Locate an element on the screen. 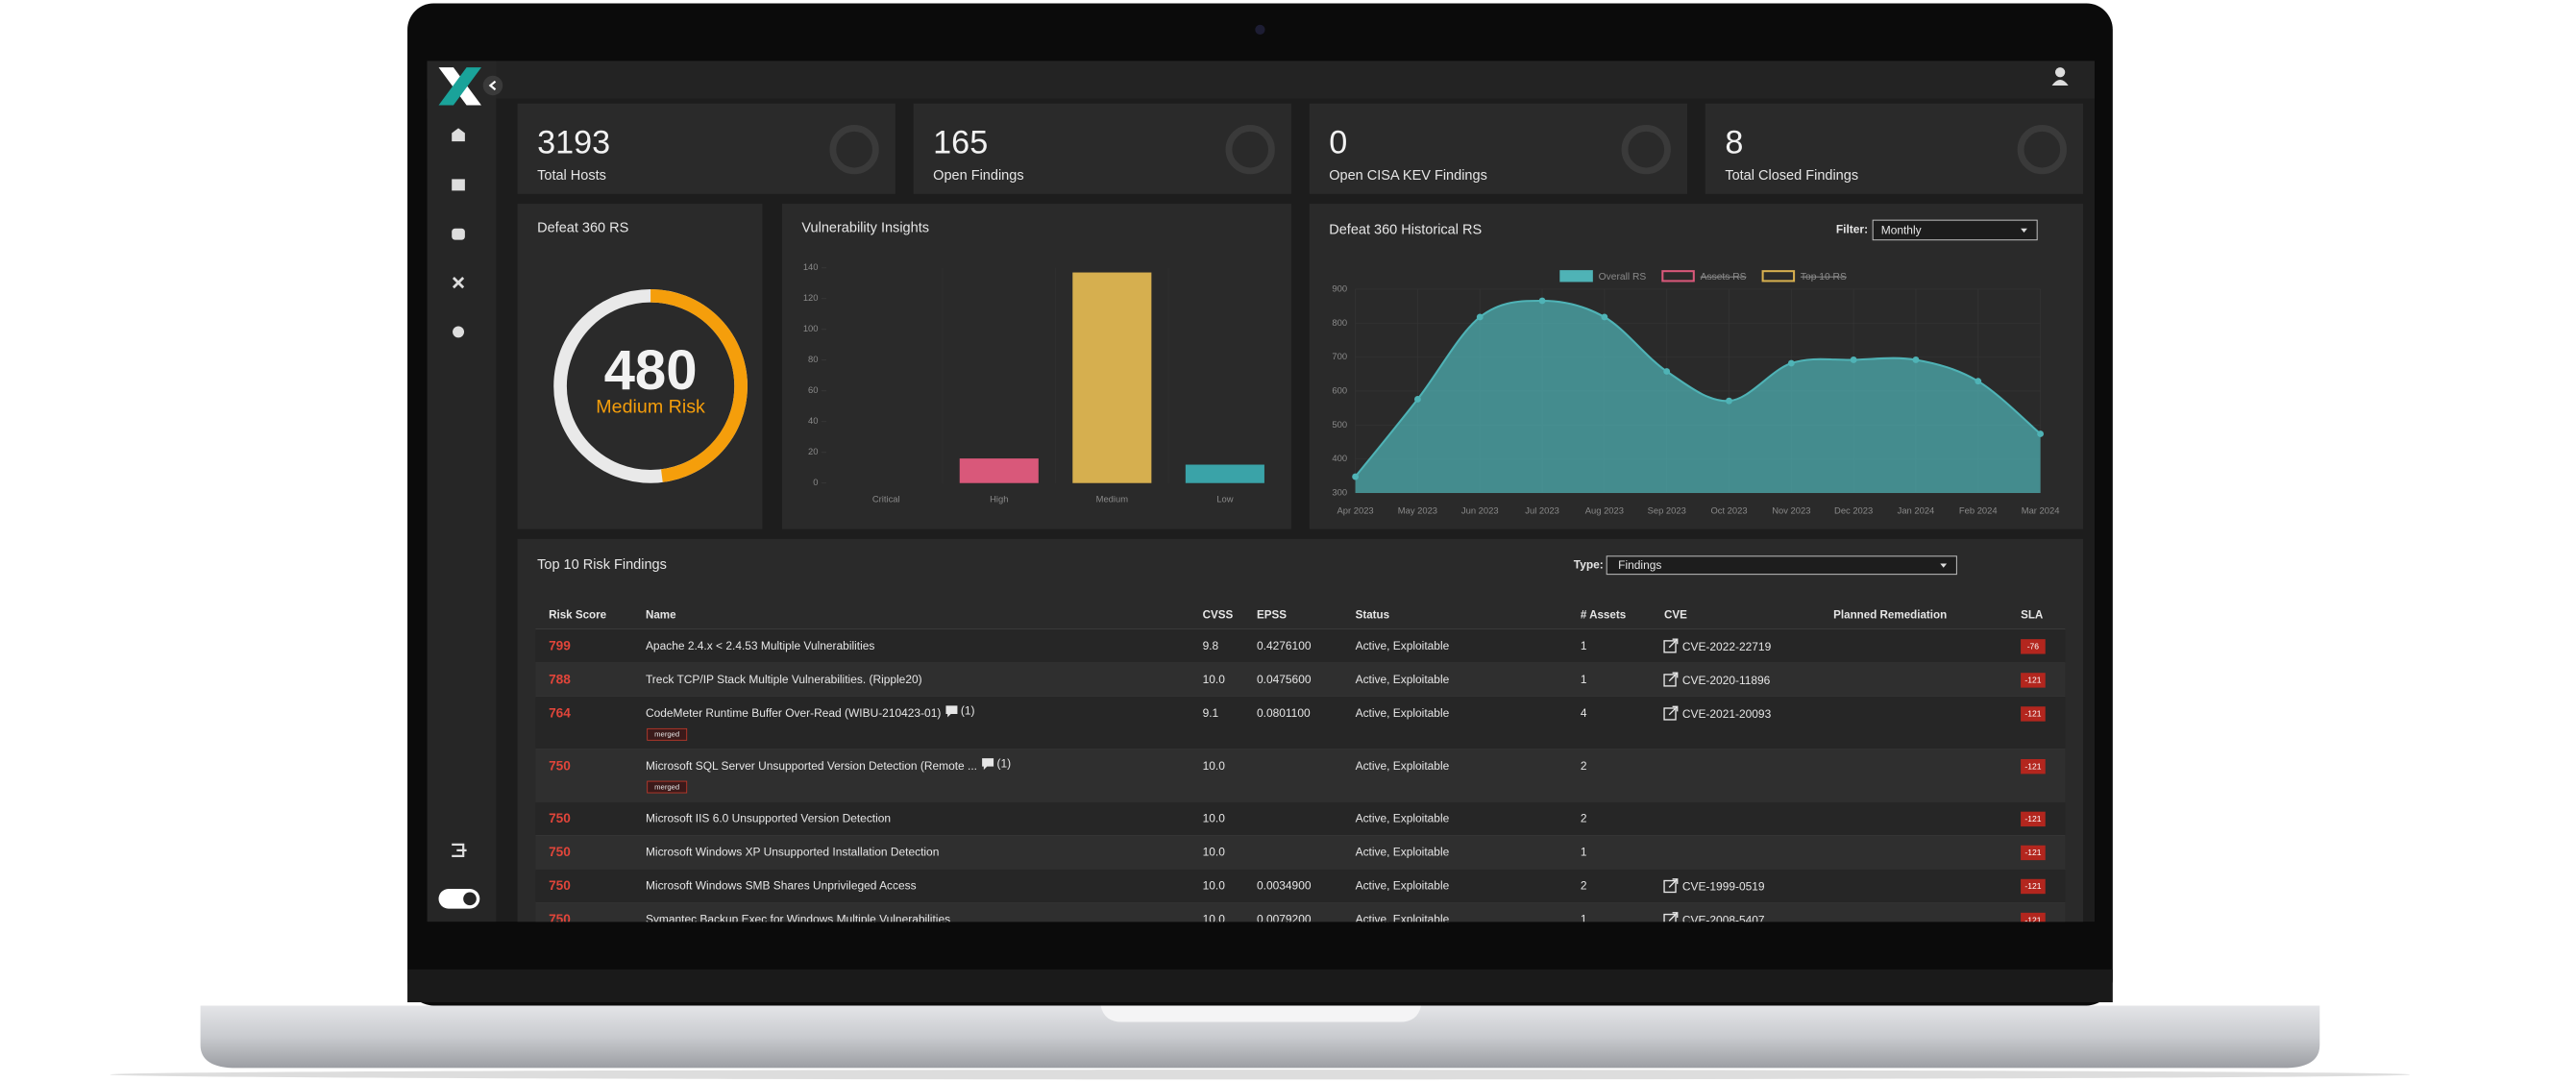 The width and height of the screenshot is (2576, 1082). x-tick-label: Aug 2023 is located at coordinates (1604, 509).